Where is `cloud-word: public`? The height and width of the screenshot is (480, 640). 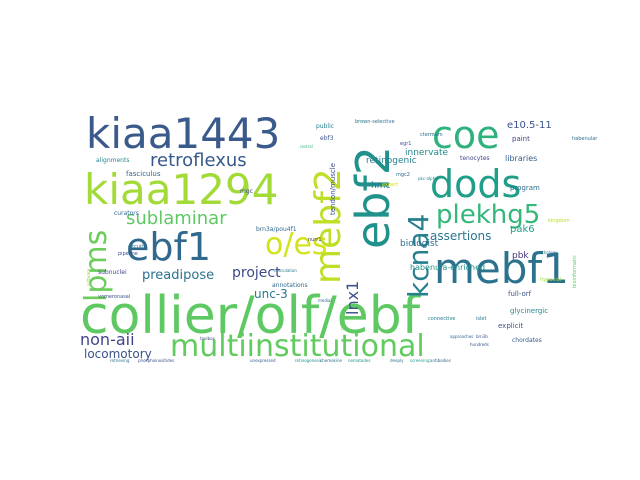
cloud-word: public is located at coordinates (325, 126).